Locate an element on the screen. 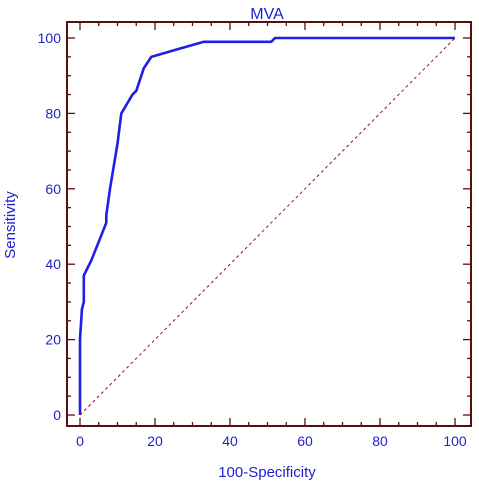  x-tick-label: 100 is located at coordinates (455, 441).